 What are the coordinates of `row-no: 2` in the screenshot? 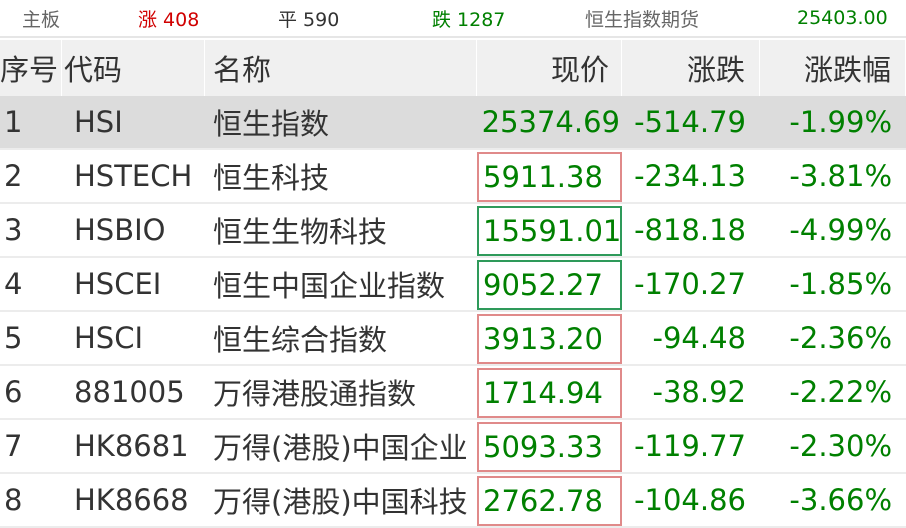 It's located at (13, 176).